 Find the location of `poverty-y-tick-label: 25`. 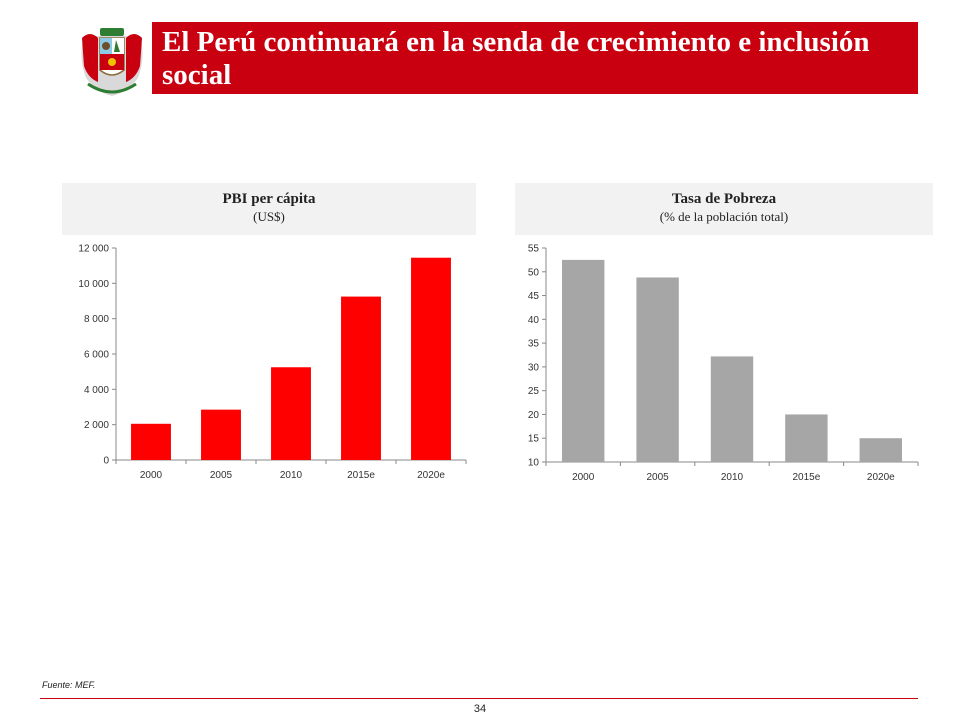

poverty-y-tick-label: 25 is located at coordinates (534, 391).